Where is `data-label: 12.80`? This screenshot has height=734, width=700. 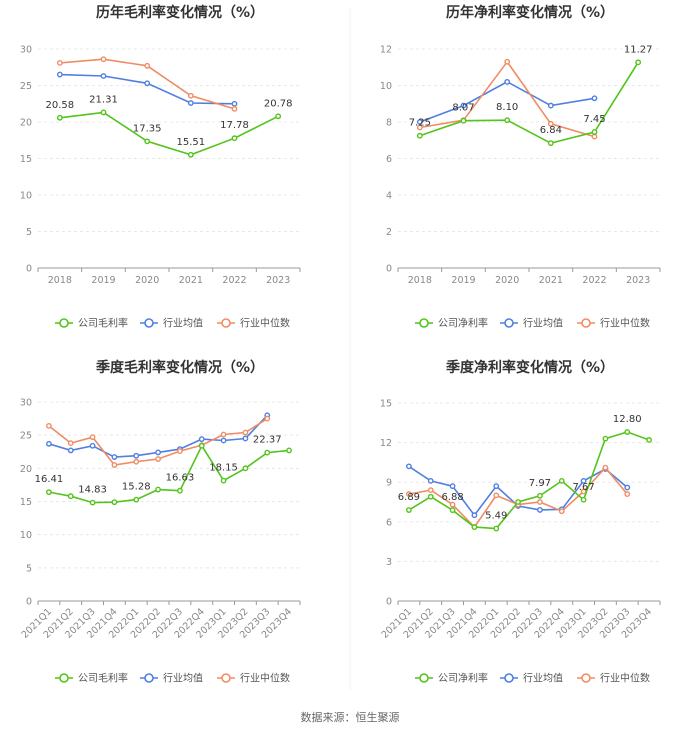
data-label: 12.80 is located at coordinates (627, 419).